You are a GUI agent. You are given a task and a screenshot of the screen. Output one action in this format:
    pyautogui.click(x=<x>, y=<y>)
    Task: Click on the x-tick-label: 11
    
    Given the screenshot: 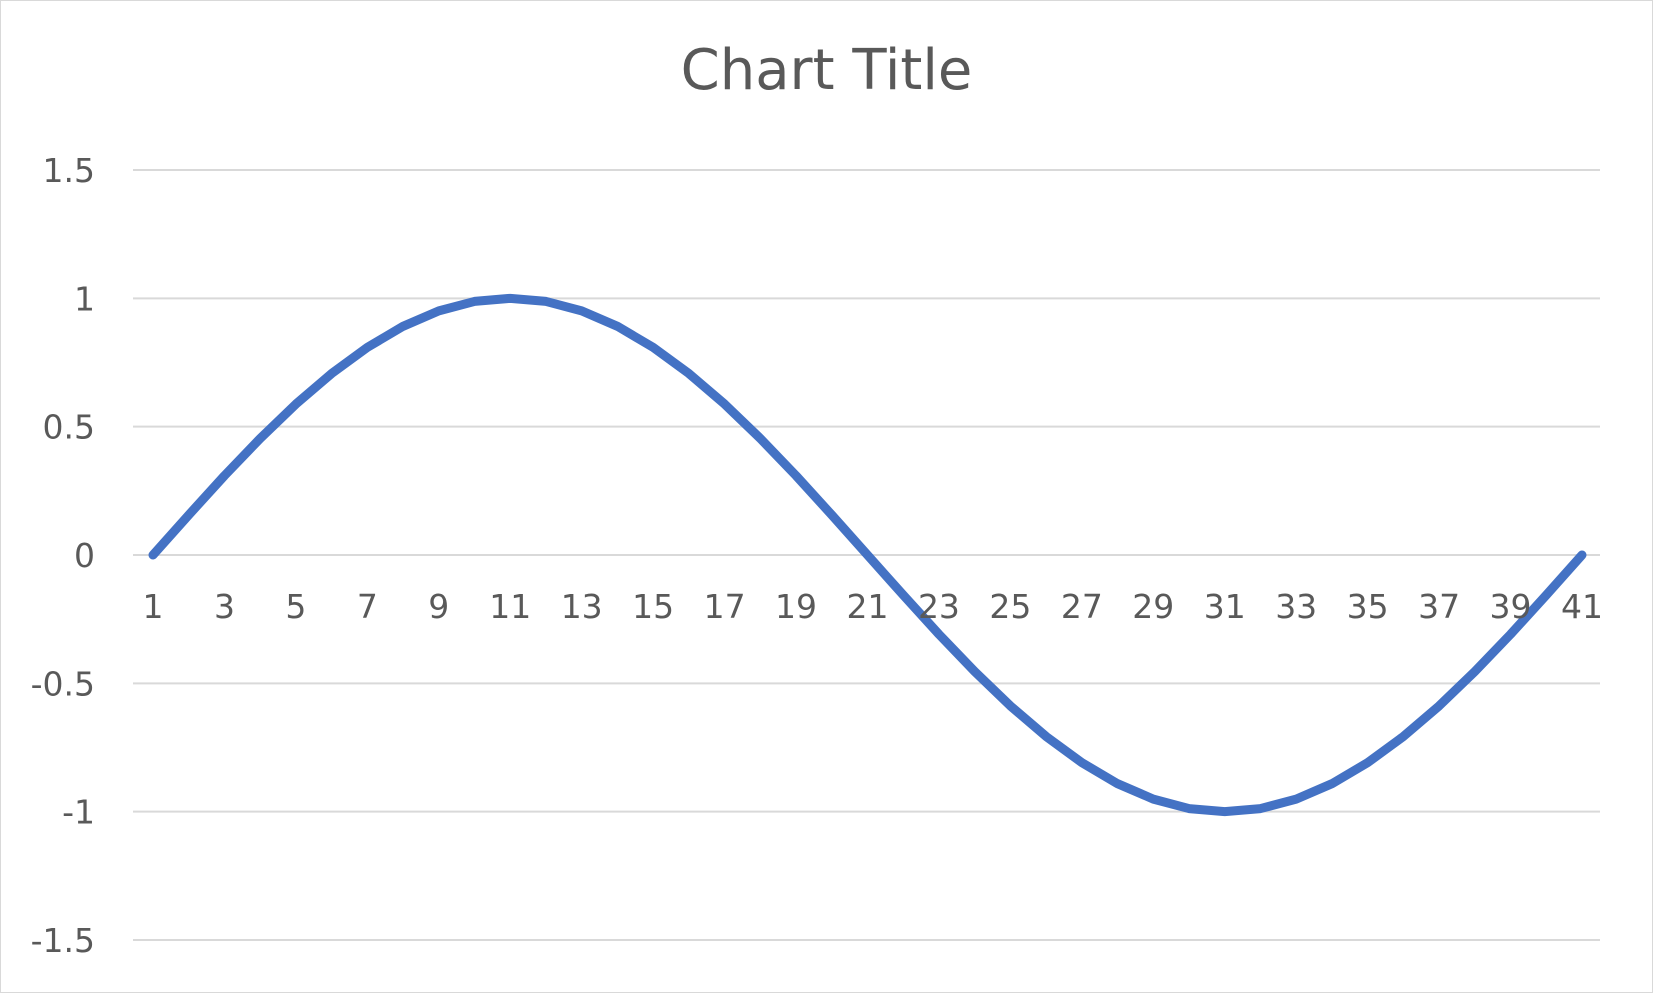 What is the action you would take?
    pyautogui.click(x=510, y=606)
    